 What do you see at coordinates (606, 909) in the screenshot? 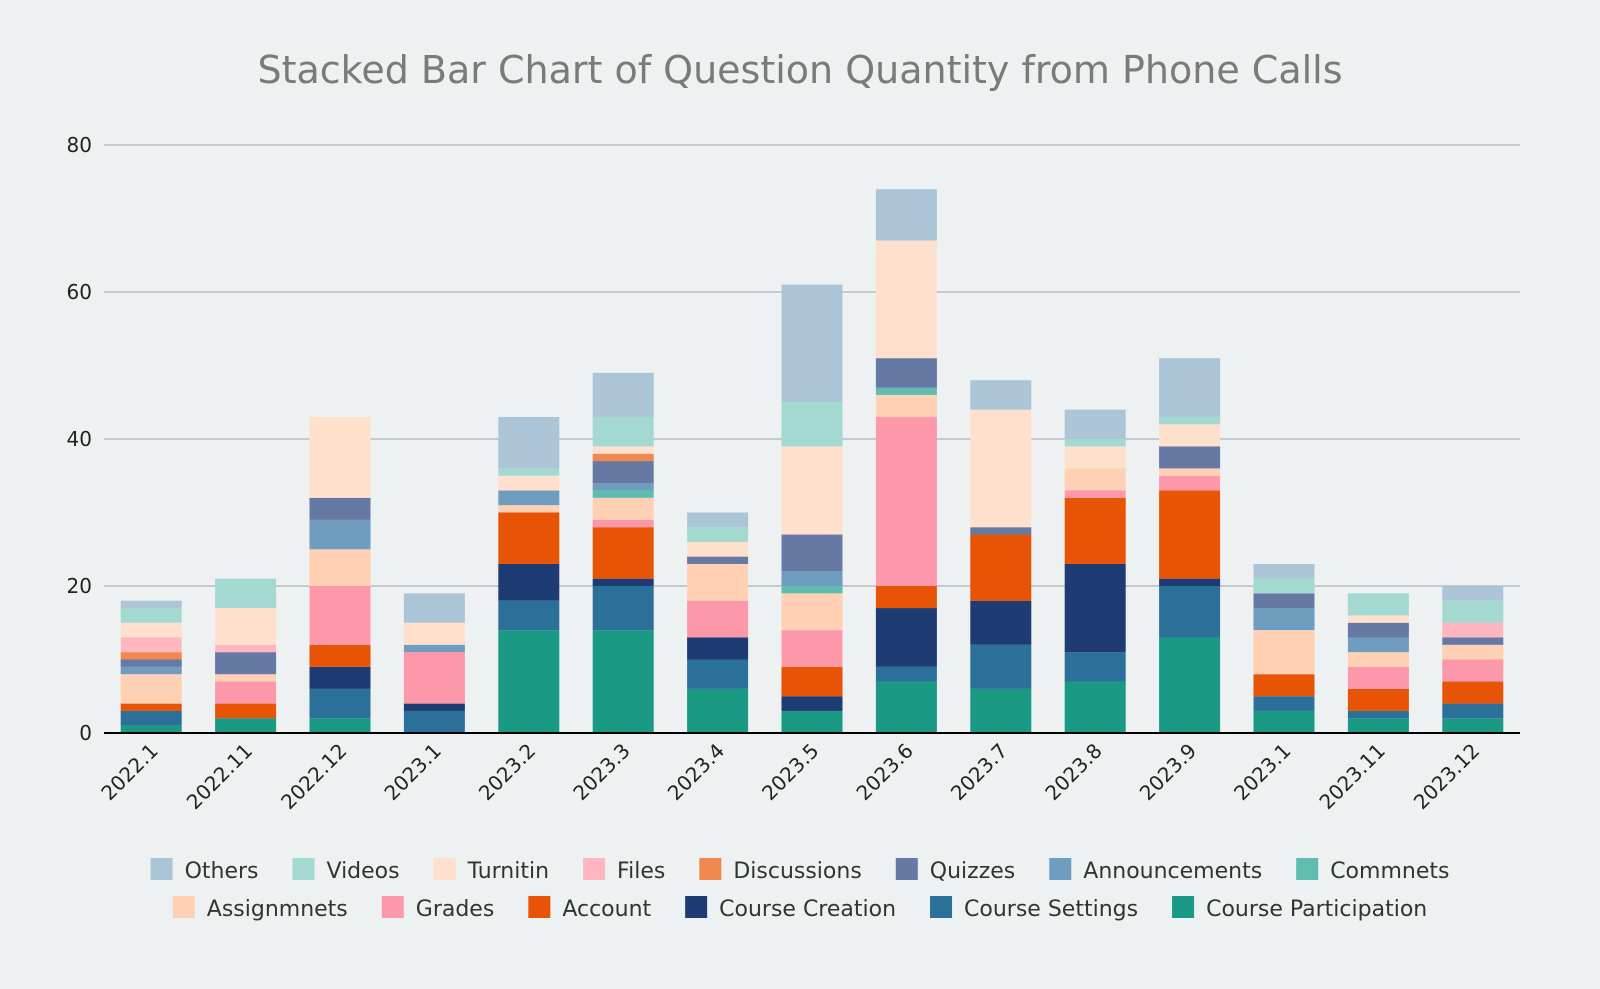
I see `legend-label: Account` at bounding box center [606, 909].